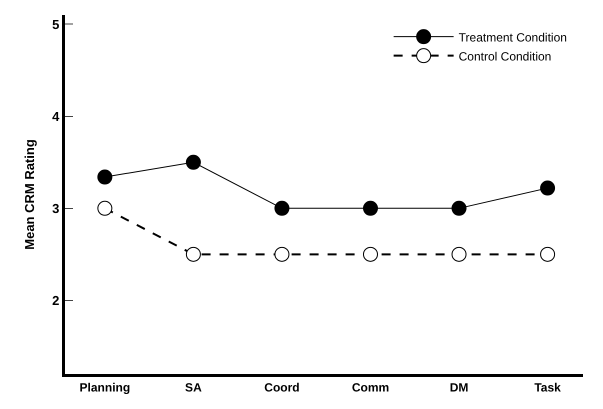  I want to click on x-tick-label: Comm, so click(371, 387).